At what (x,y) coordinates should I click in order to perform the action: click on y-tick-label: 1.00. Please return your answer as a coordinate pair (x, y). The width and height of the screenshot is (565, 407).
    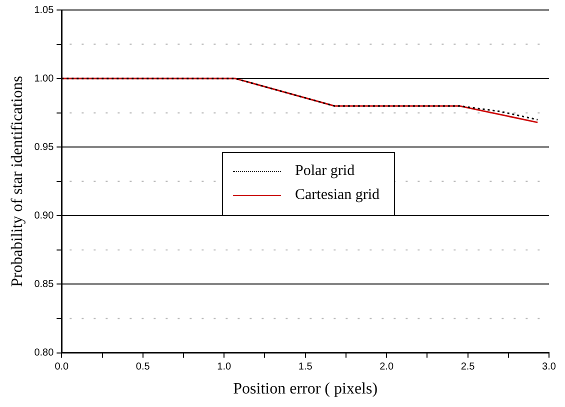
    Looking at the image, I should click on (44, 78).